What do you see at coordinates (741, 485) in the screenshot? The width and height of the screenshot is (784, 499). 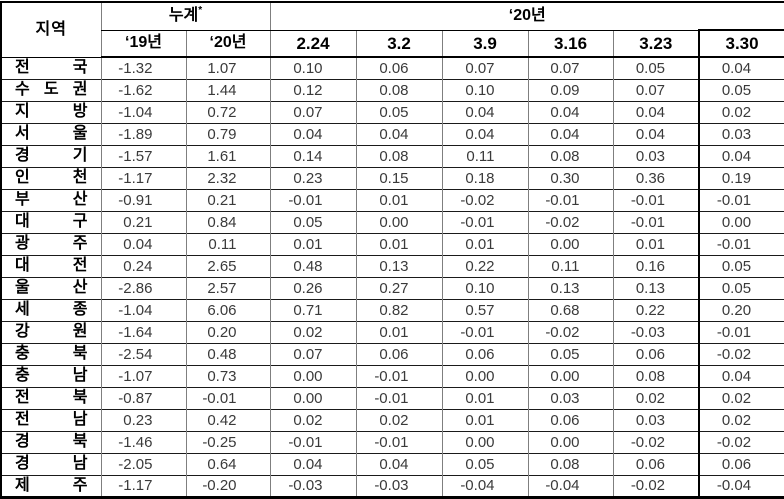 I see `value-cell: -0.04` at bounding box center [741, 485].